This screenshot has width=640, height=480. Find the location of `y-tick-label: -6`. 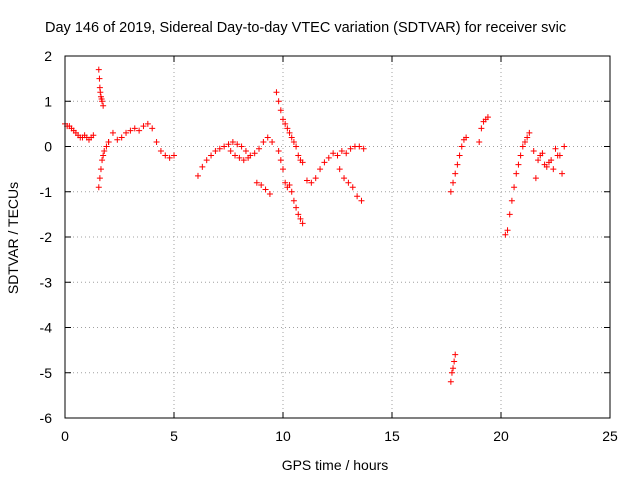

y-tick-label: -6 is located at coordinates (46, 418).